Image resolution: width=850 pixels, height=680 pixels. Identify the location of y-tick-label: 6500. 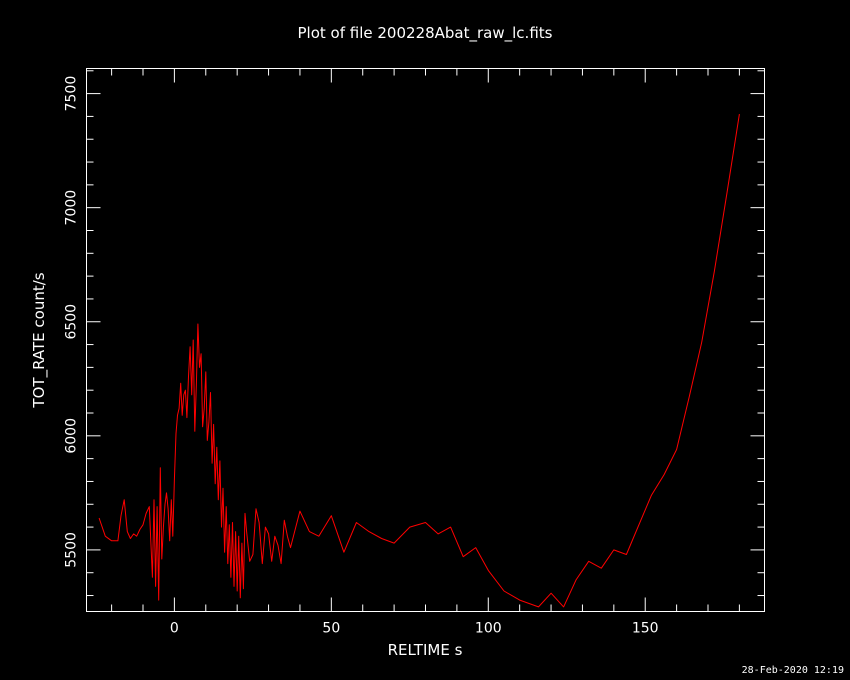
(72, 322).